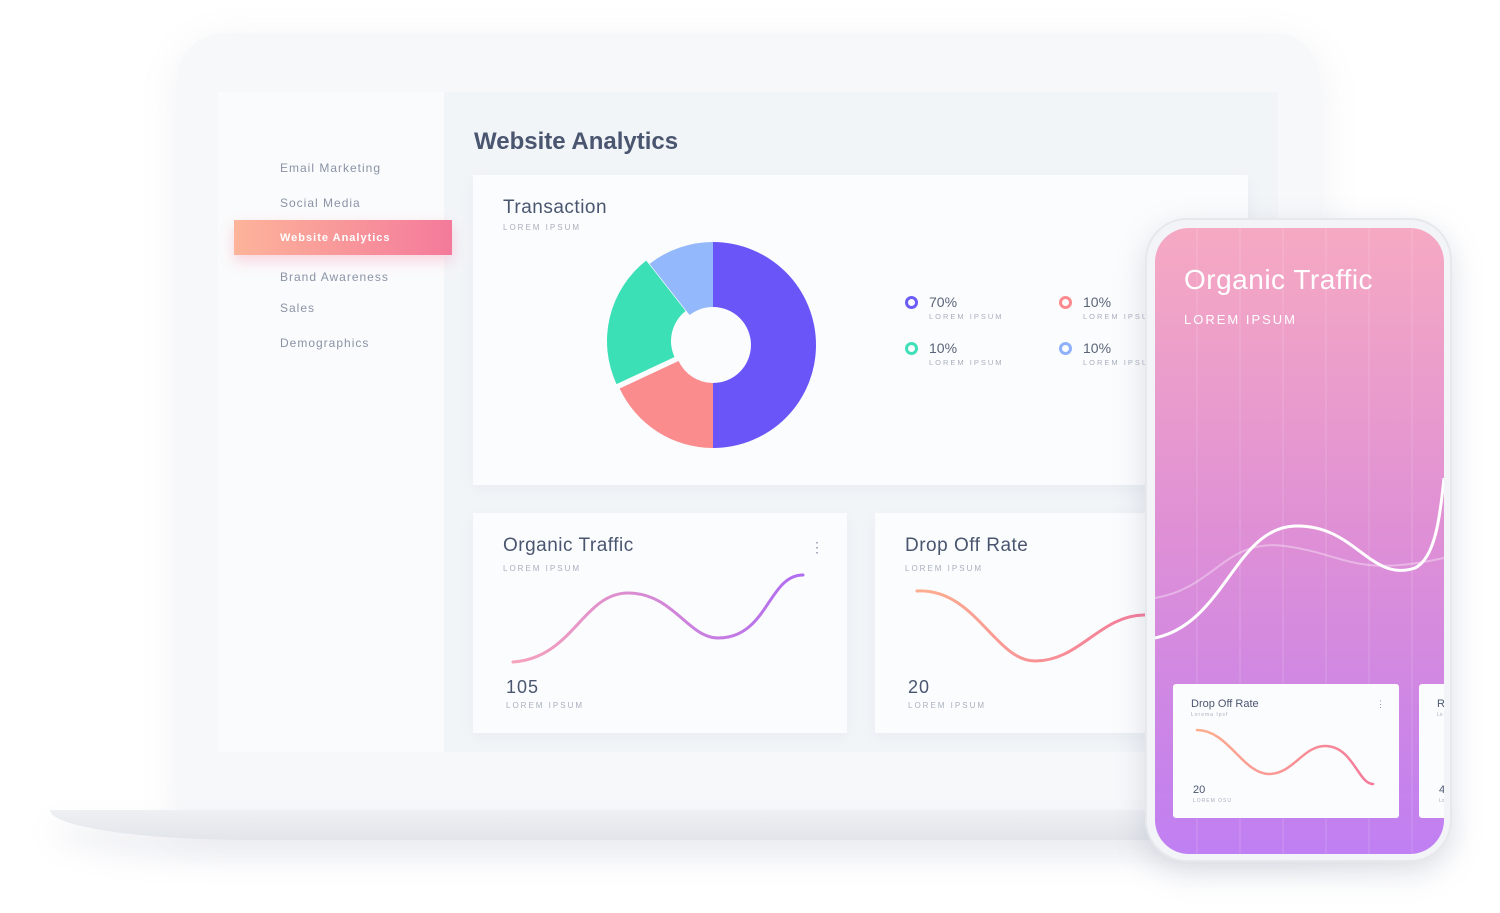 This screenshot has width=1500, height=913. I want to click on dropoff-line-chart, so click(1031, 626).